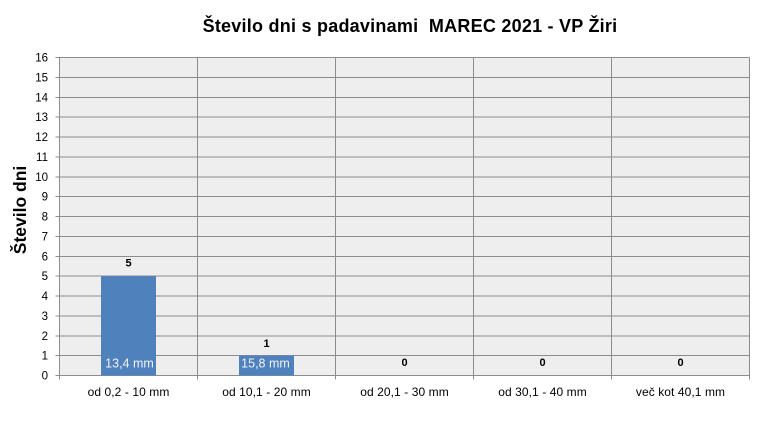 Image resolution: width=770 pixels, height=439 pixels. Describe the element at coordinates (45, 317) in the screenshot. I see `svg-text: 3` at that location.